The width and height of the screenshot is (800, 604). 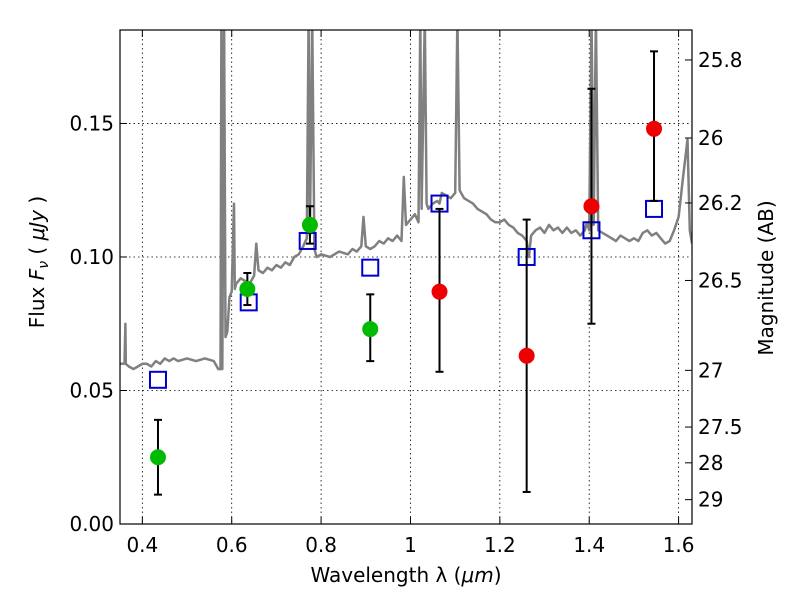 I want to click on magnitude-axis-label: Magnitude (AB), so click(x=766, y=277).